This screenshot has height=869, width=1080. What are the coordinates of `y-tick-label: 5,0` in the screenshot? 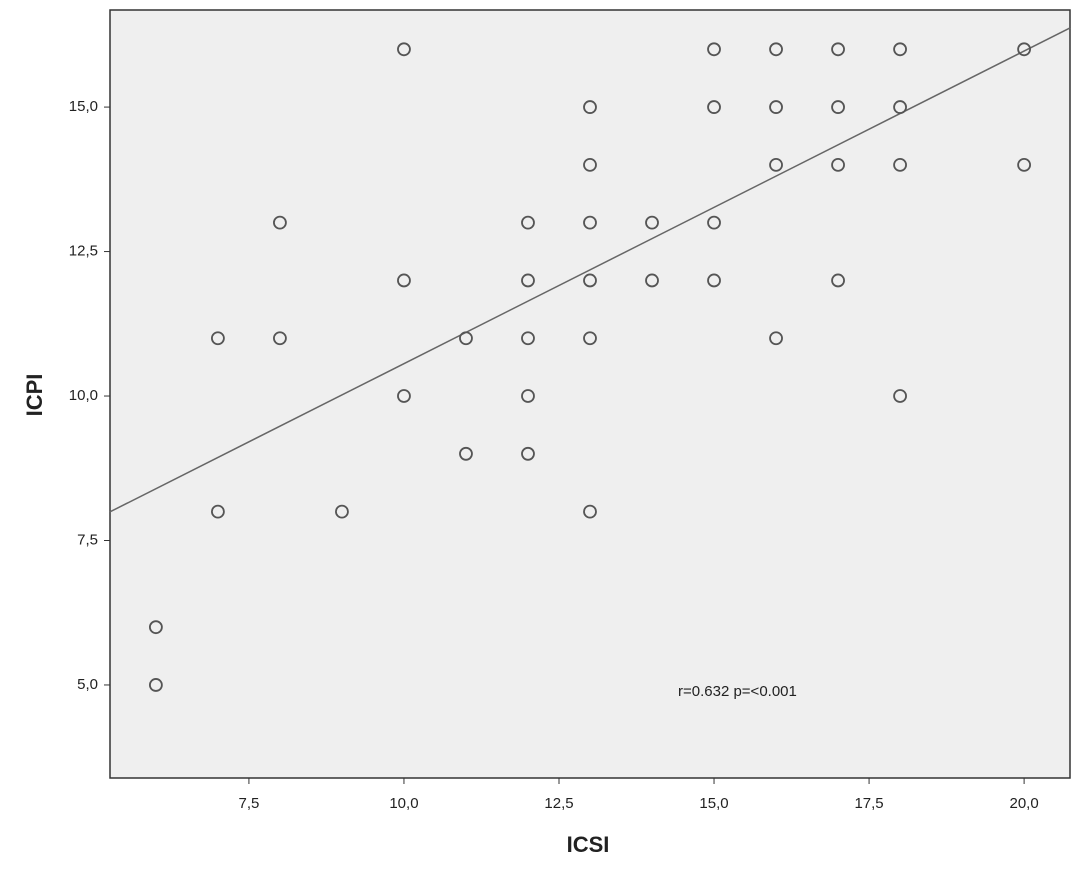 It's located at (87, 684).